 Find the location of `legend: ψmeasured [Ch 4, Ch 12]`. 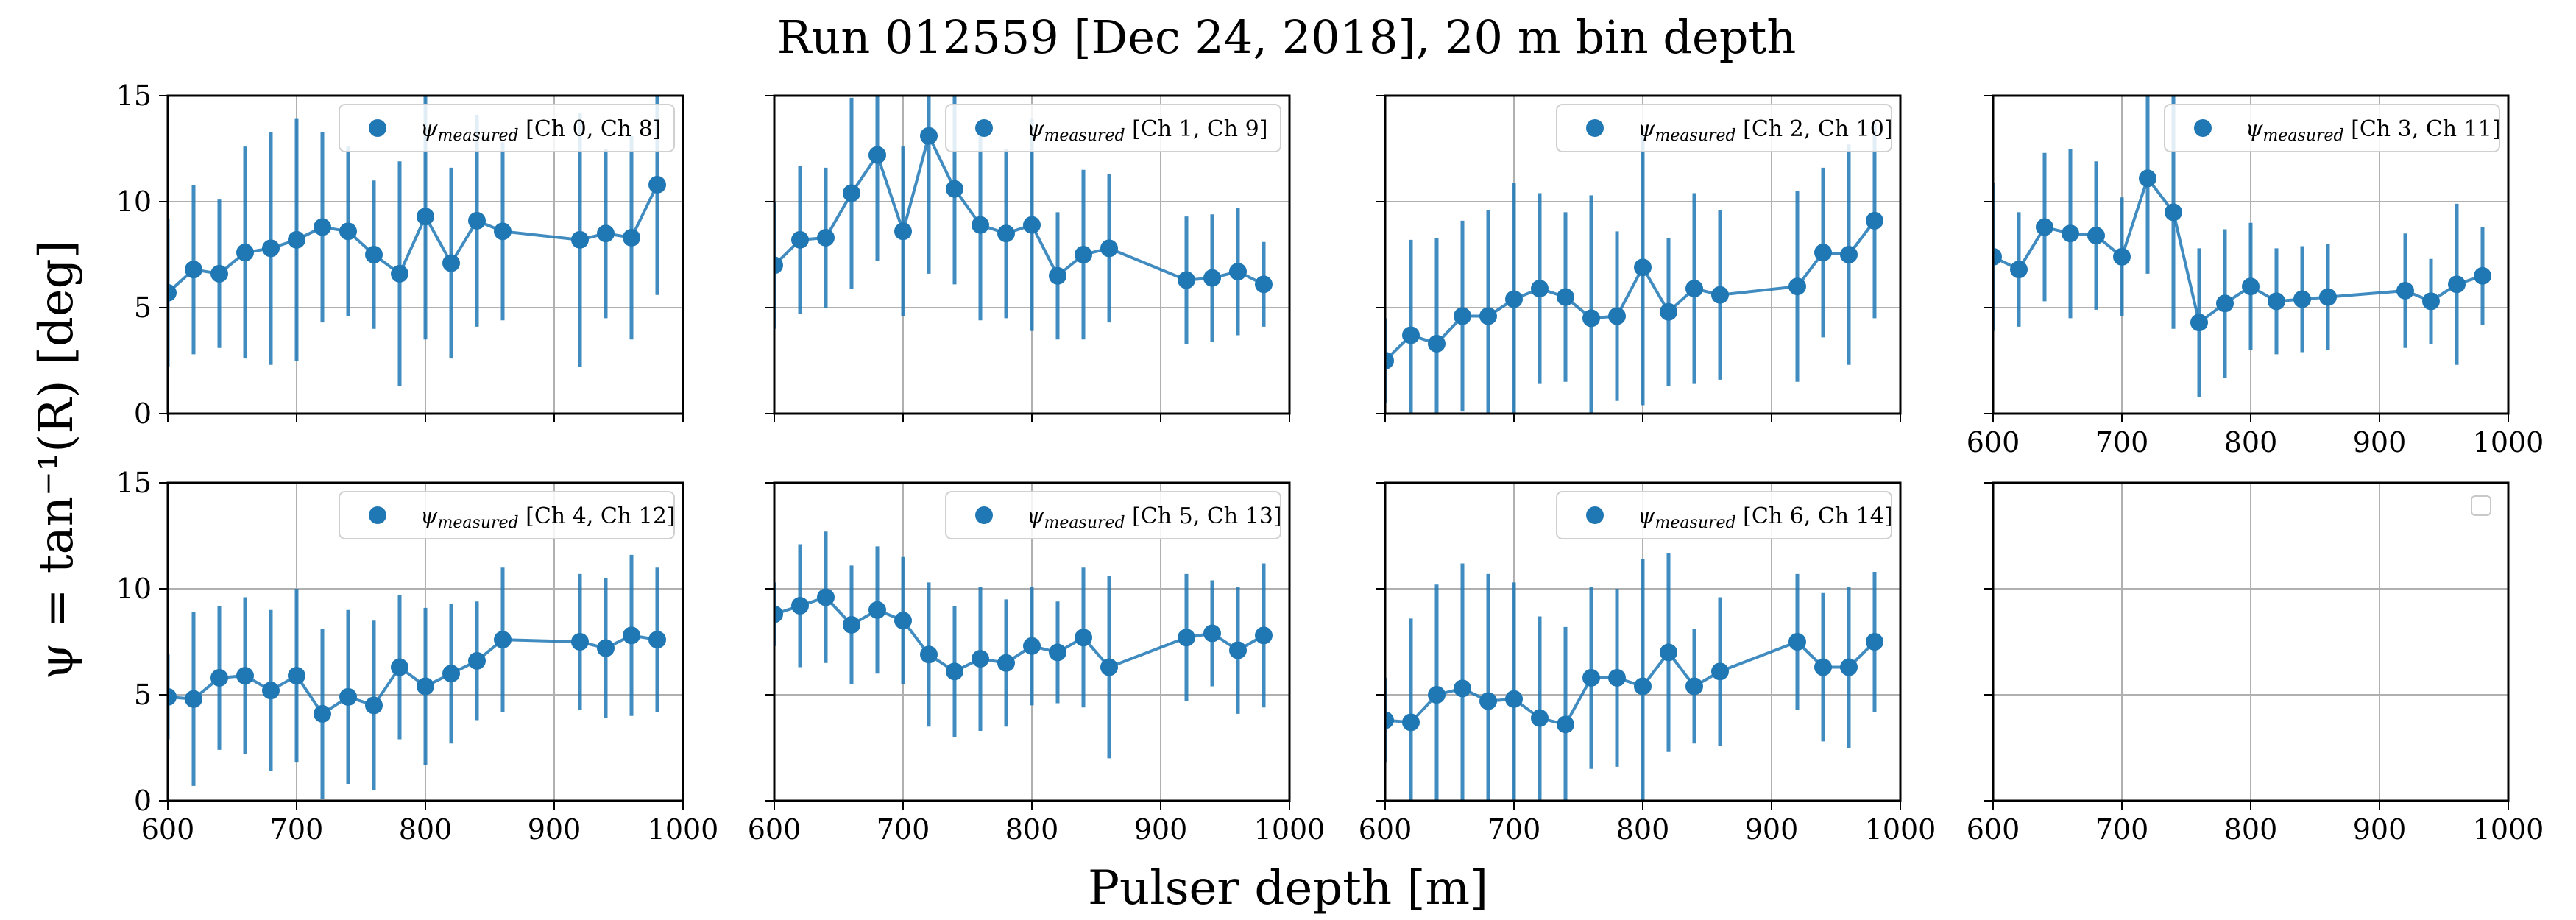

legend: ψmeasured [Ch 4, Ch 12] is located at coordinates (507, 515).